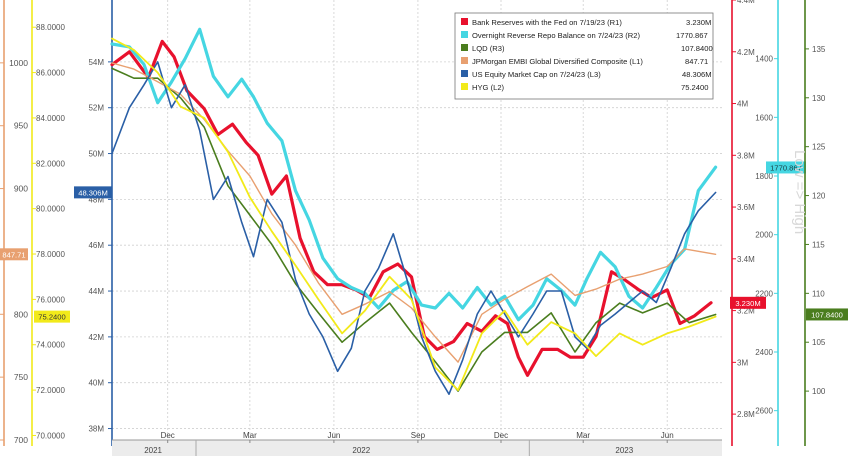  What do you see at coordinates (18, 63) in the screenshot?
I see `axis-tick-label: 1000` at bounding box center [18, 63].